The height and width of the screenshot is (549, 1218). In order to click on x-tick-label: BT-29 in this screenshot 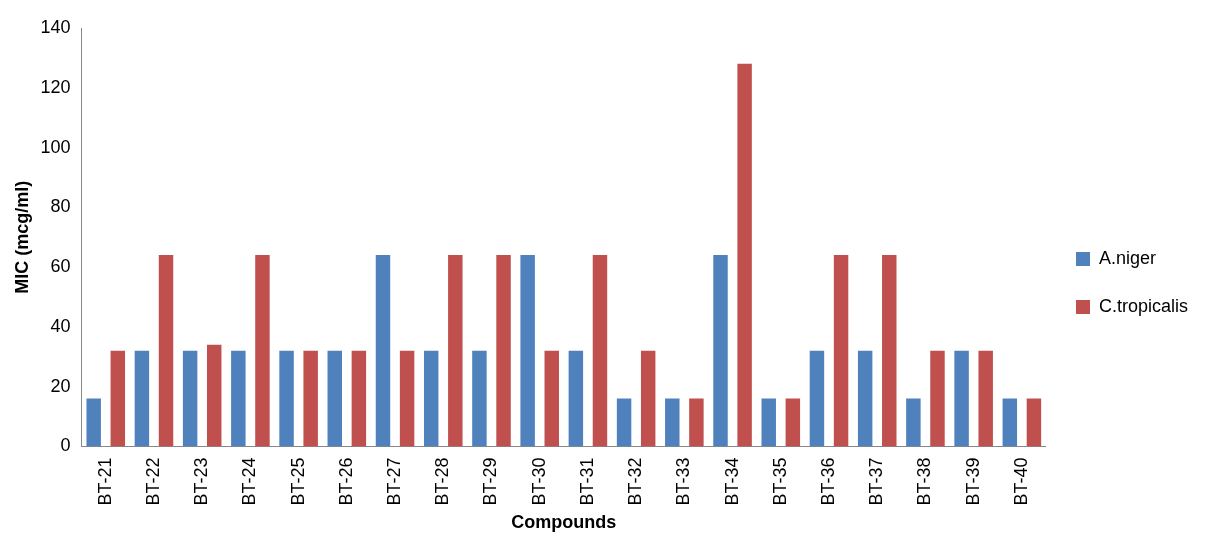, I will do `click(490, 481)`.